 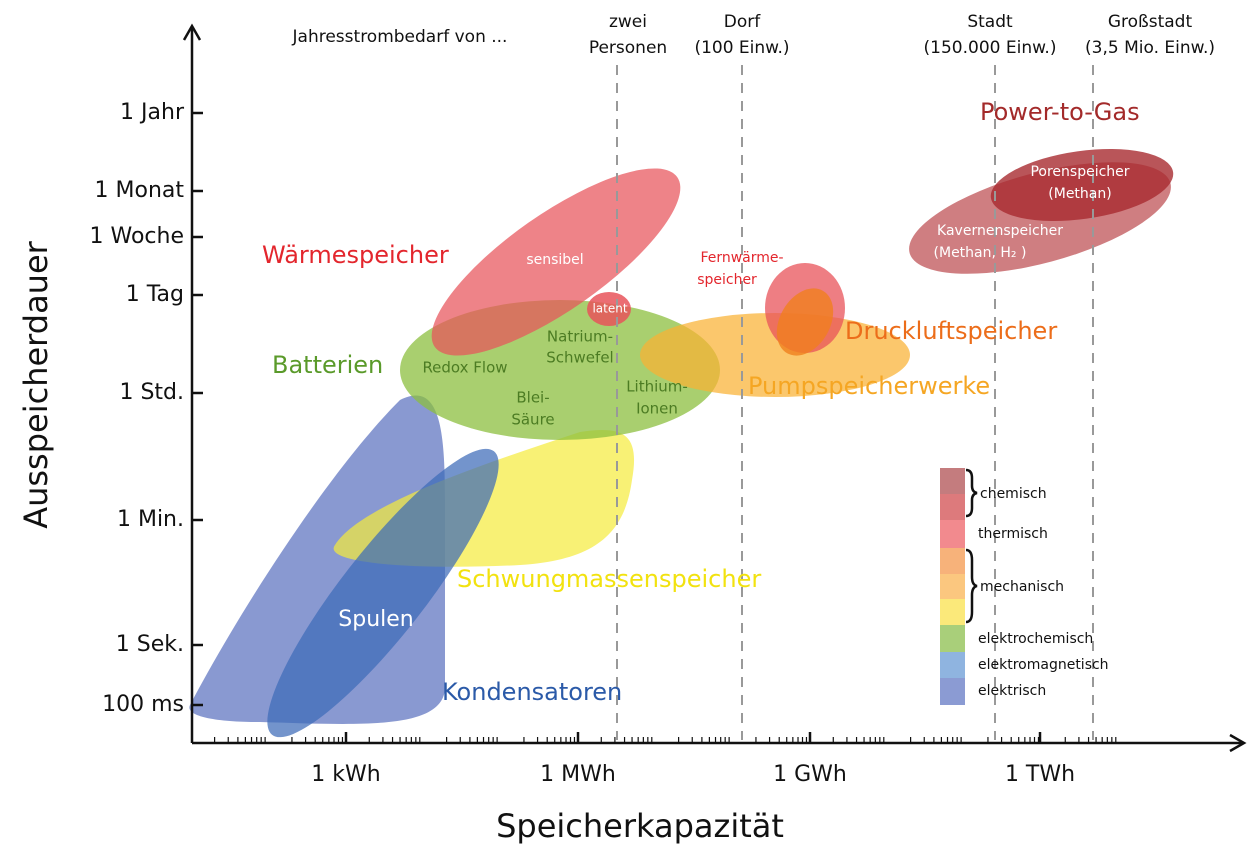 I want to click on region-label: Schwungmassenspeicher, so click(x=609, y=579).